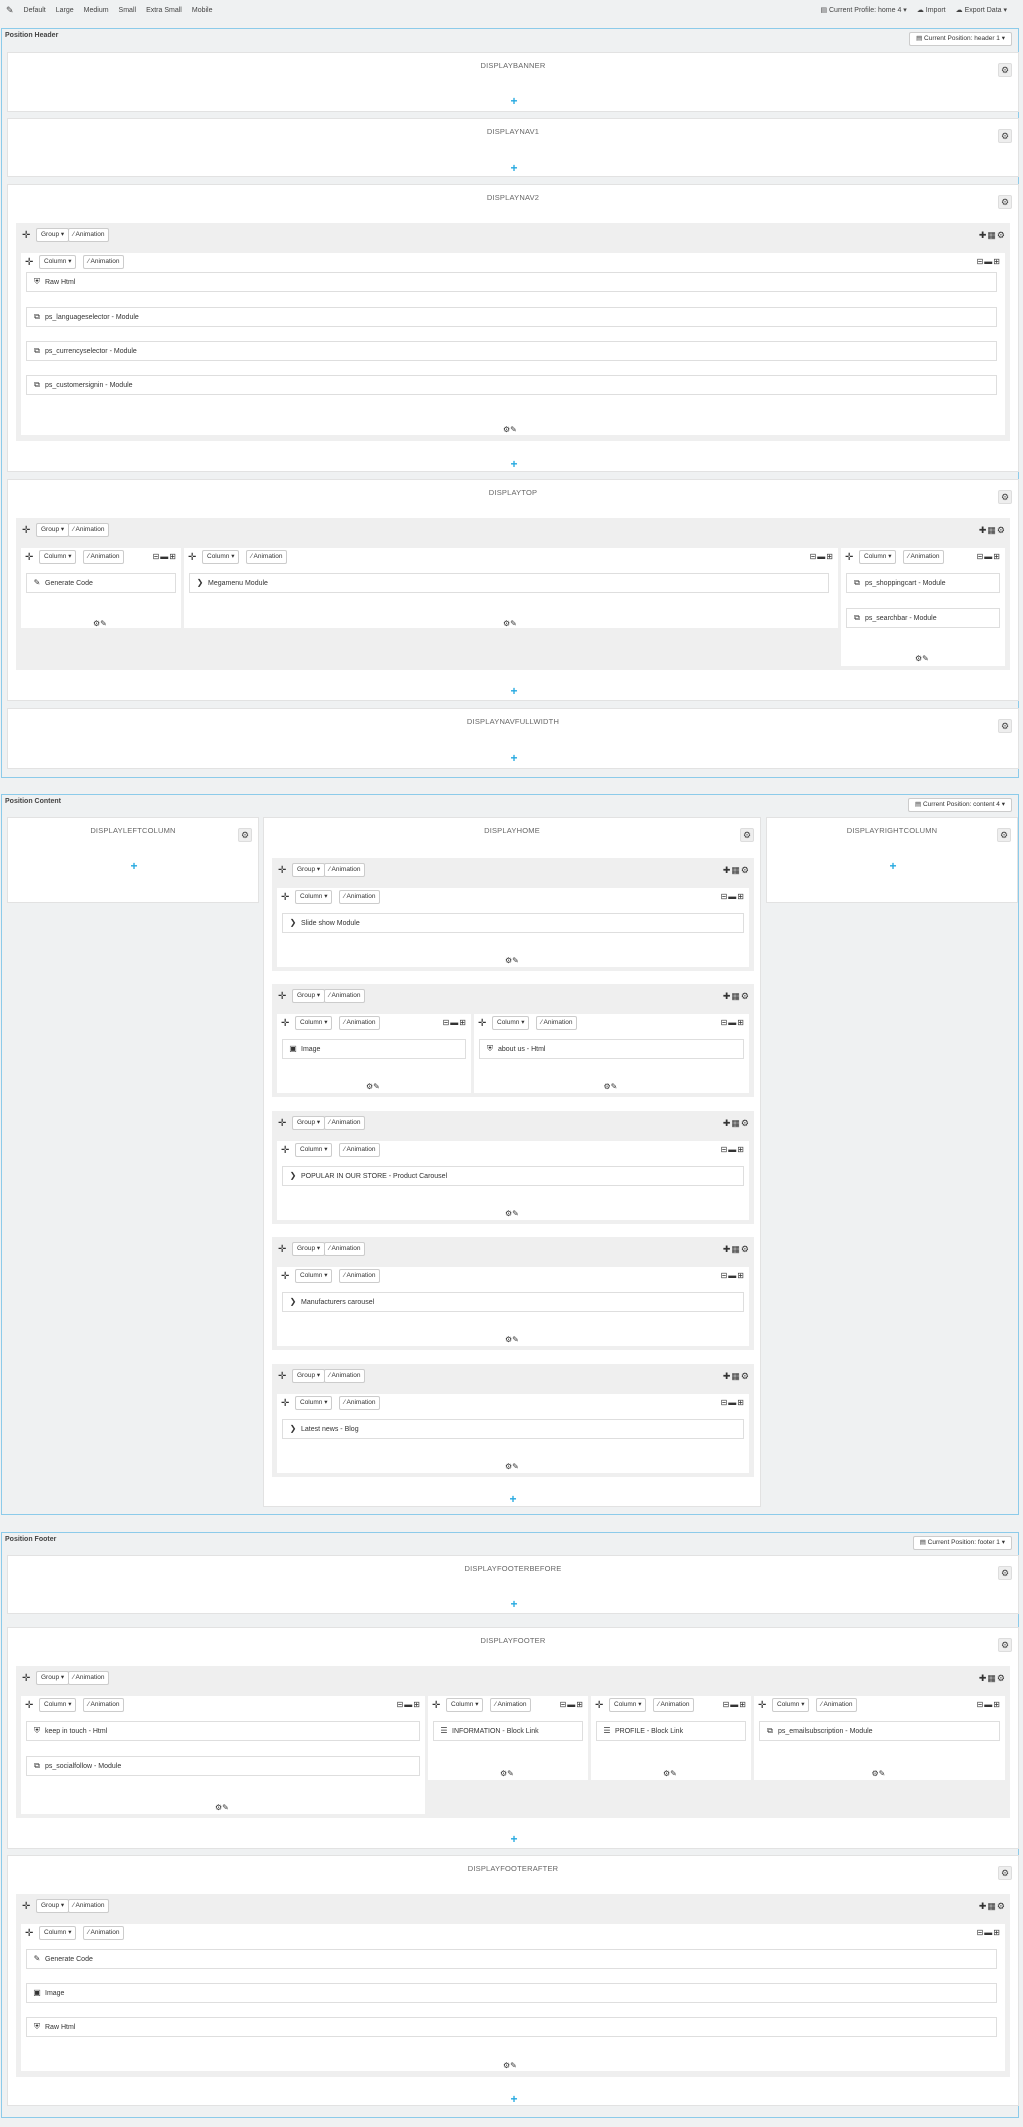  What do you see at coordinates (513, 1176) in the screenshot?
I see `module-item: ❯ POPULAR IN OUR STORE - Product Carousel` at bounding box center [513, 1176].